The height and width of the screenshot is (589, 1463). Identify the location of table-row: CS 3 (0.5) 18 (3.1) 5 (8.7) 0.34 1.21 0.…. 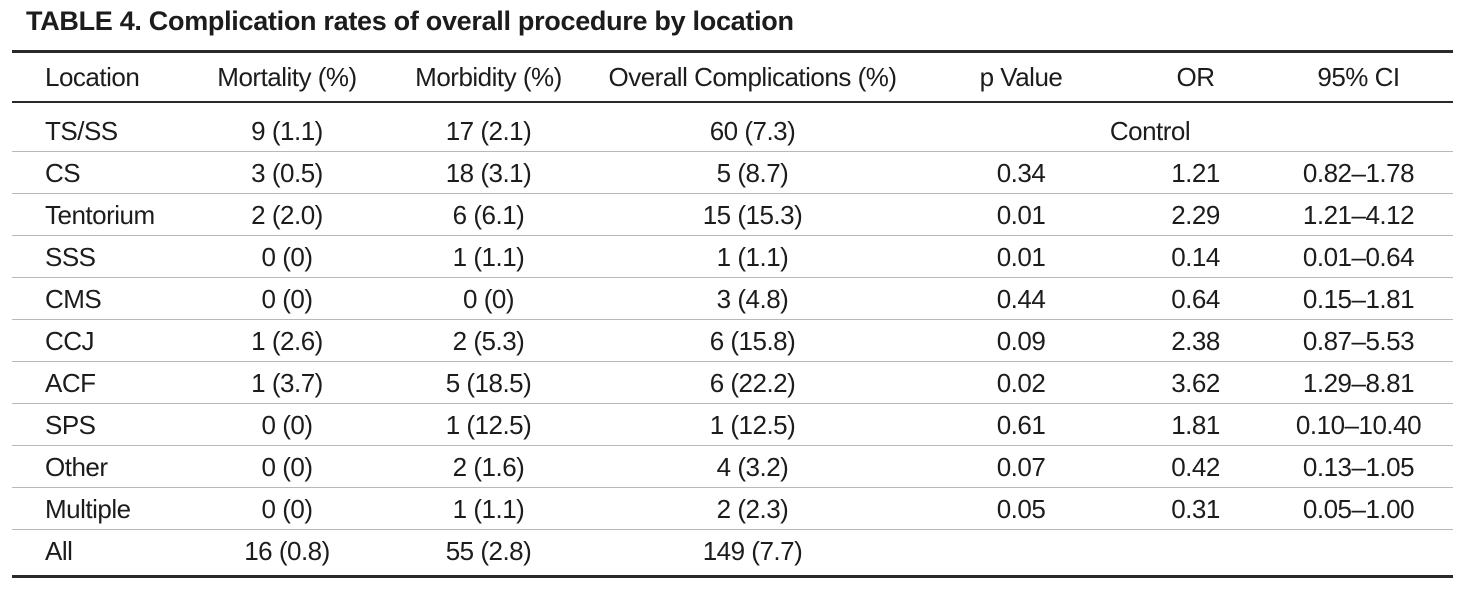
(732, 173).